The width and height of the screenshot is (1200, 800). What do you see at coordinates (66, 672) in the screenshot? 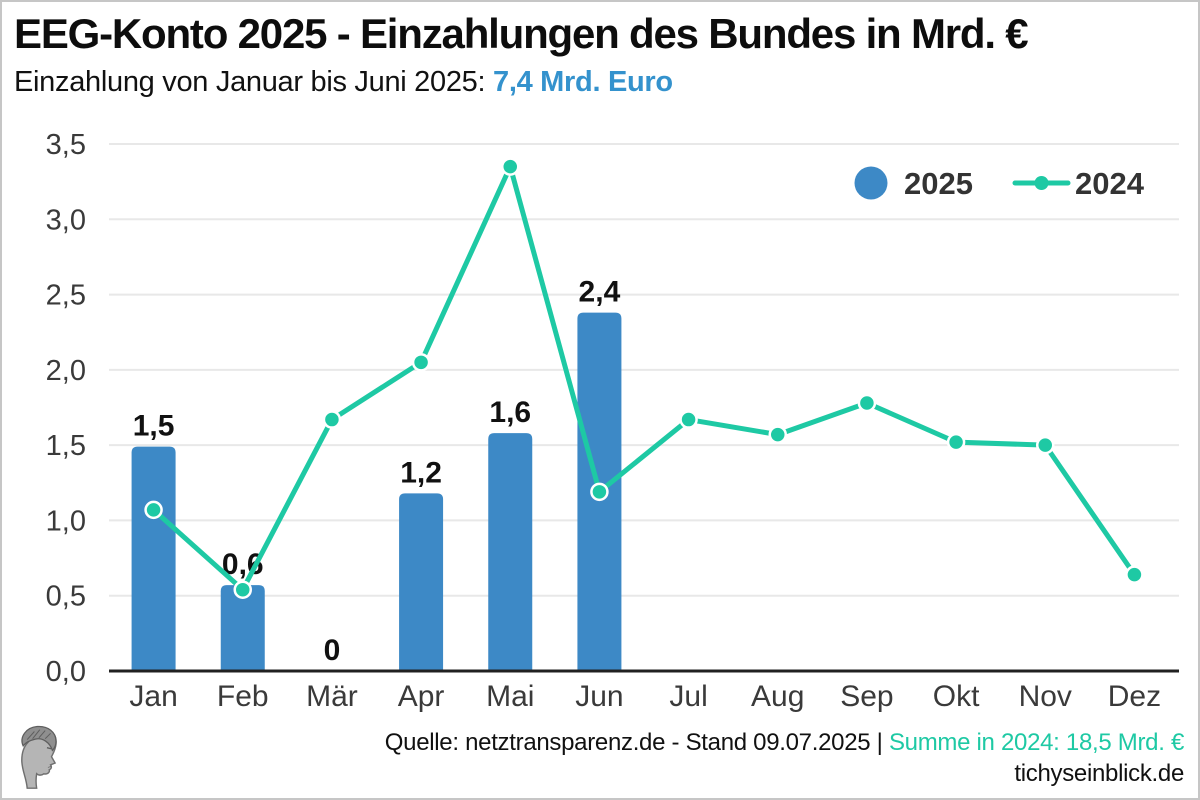
I see `y-tick-label: 0,0` at bounding box center [66, 672].